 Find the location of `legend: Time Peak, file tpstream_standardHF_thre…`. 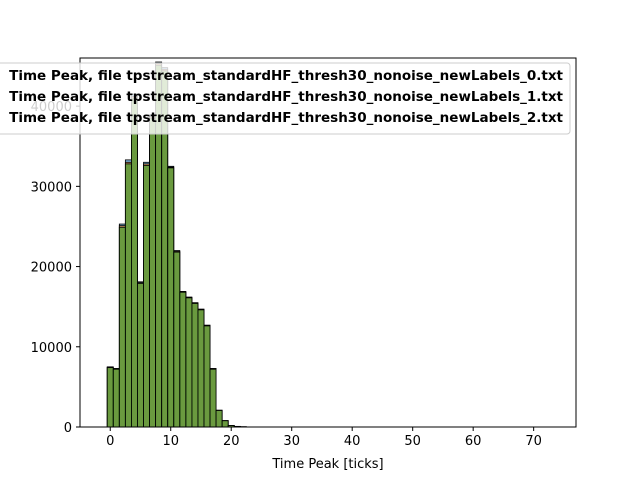

legend: Time Peak, file tpstream_standardHF_thre… is located at coordinates (285, 98).